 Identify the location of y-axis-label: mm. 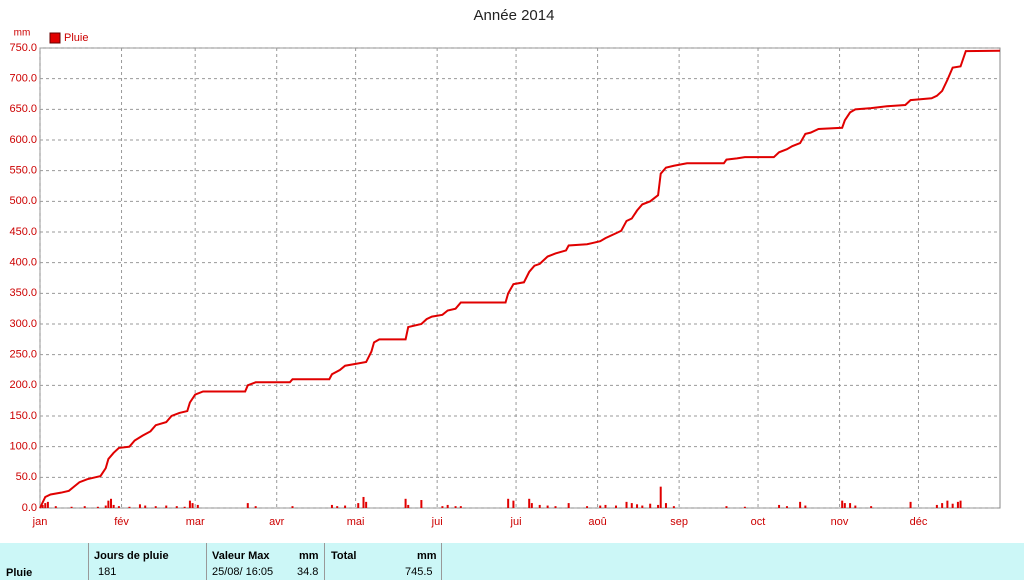
(22, 33).